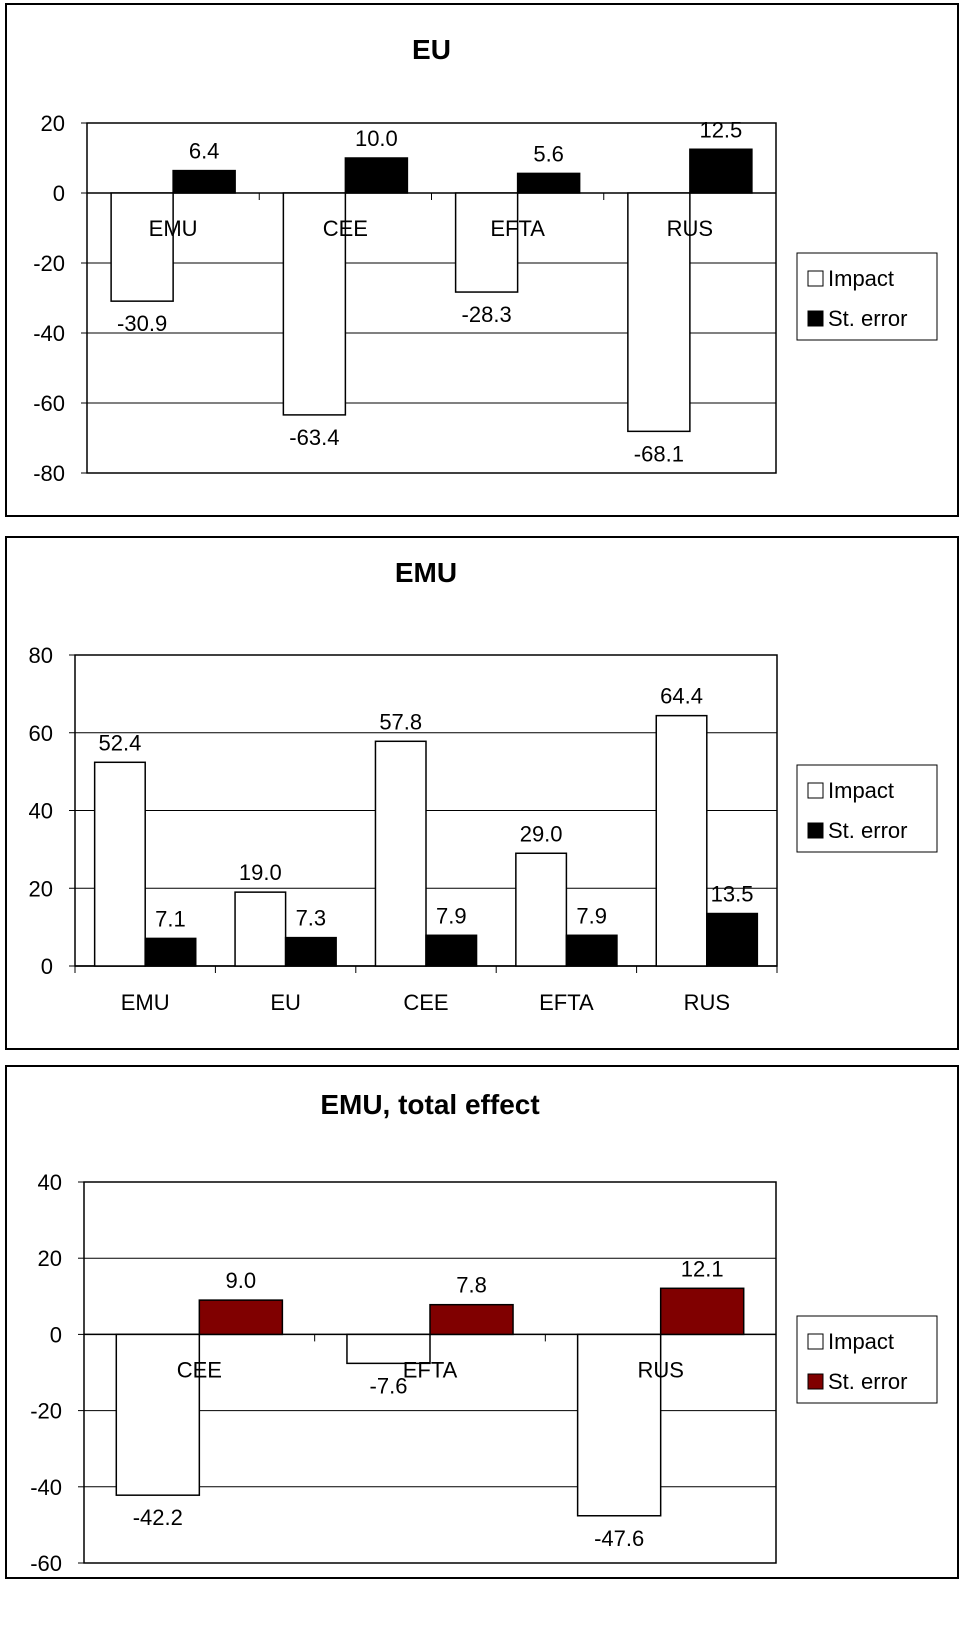  What do you see at coordinates (861, 278) in the screenshot?
I see `chart1-legend-label: Impact` at bounding box center [861, 278].